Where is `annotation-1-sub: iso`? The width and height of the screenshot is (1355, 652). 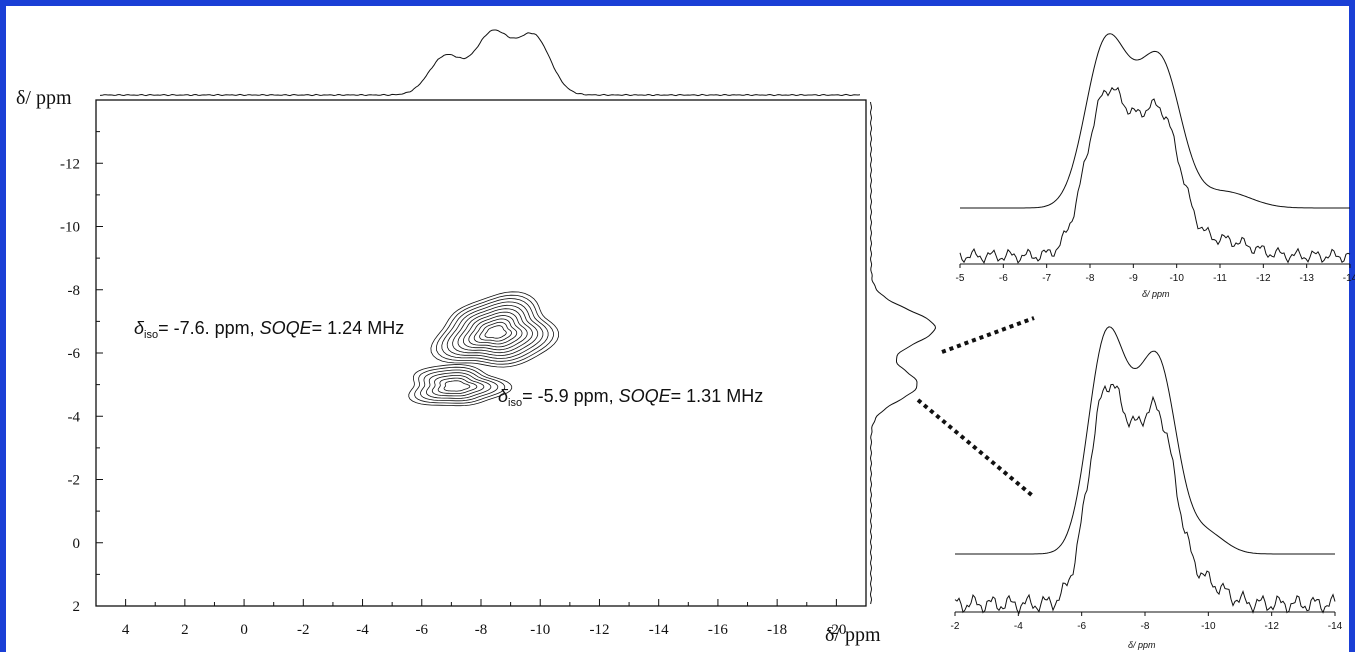
annotation-1-sub: iso is located at coordinates (151, 335).